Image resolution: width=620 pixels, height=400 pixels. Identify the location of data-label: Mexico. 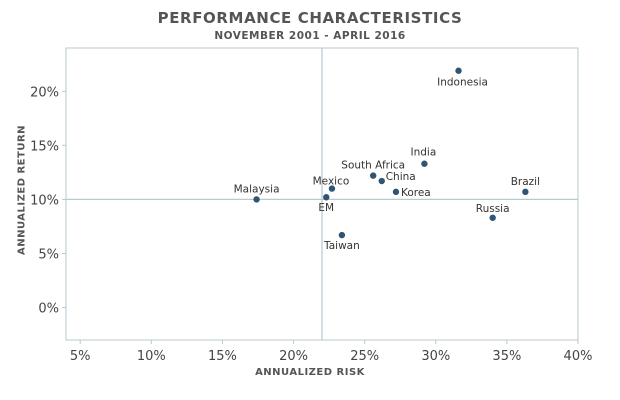
(331, 182).